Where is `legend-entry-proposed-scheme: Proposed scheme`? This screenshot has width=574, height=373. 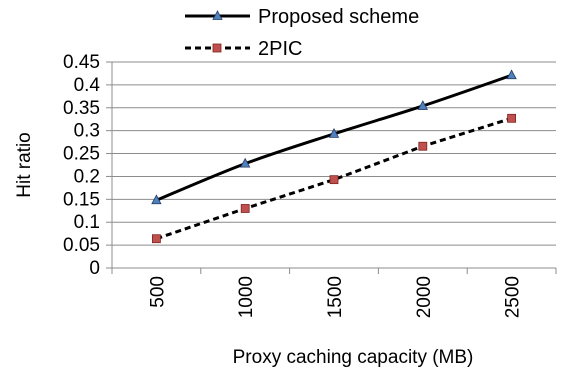
legend-entry-proposed-scheme: Proposed scheme is located at coordinates (302, 17).